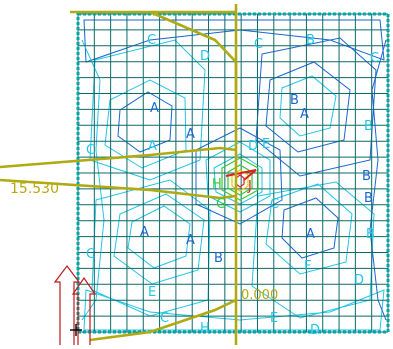 The image size is (393, 349). Describe the element at coordinates (249, 186) in the screenshot. I see `contour-letter-label: J` at that location.